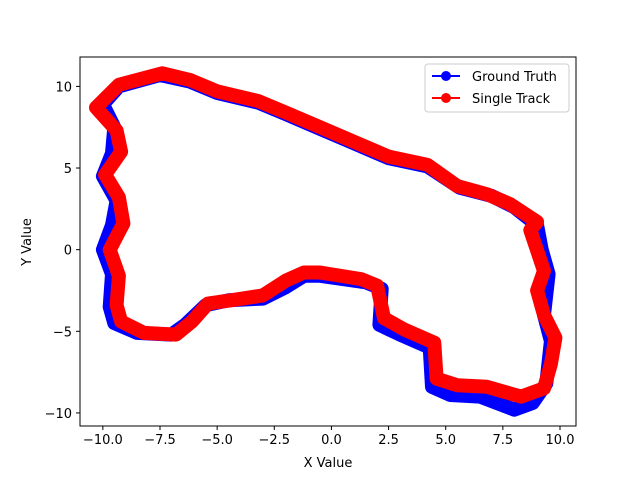 This screenshot has width=639, height=479. What do you see at coordinates (68, 251) in the screenshot?
I see `y-tick-label: 0` at bounding box center [68, 251].